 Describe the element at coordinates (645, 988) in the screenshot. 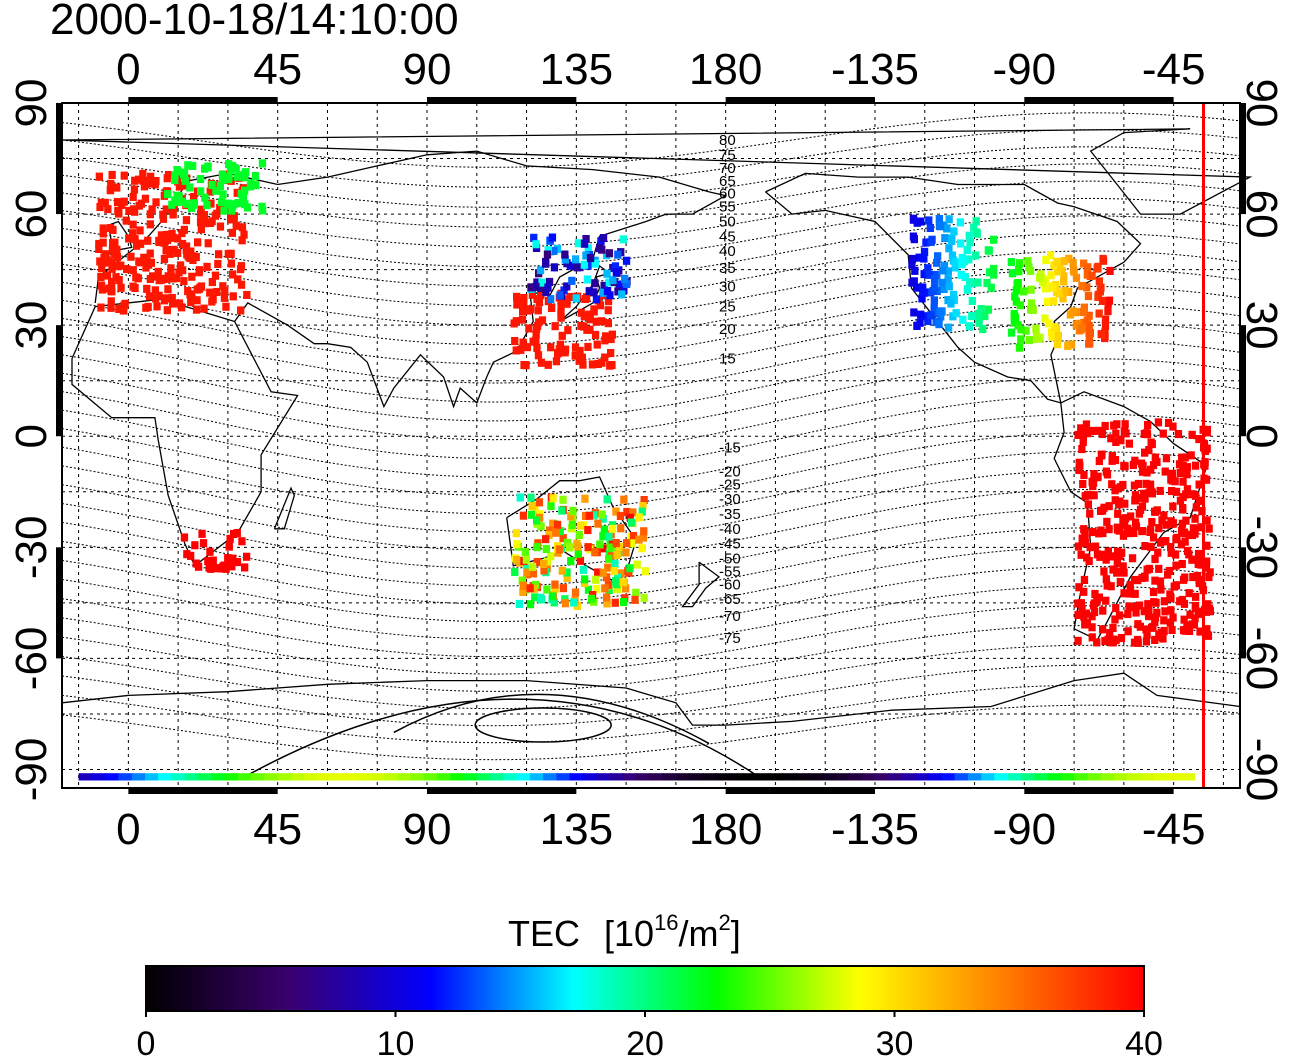

I see `colorbar` at that location.